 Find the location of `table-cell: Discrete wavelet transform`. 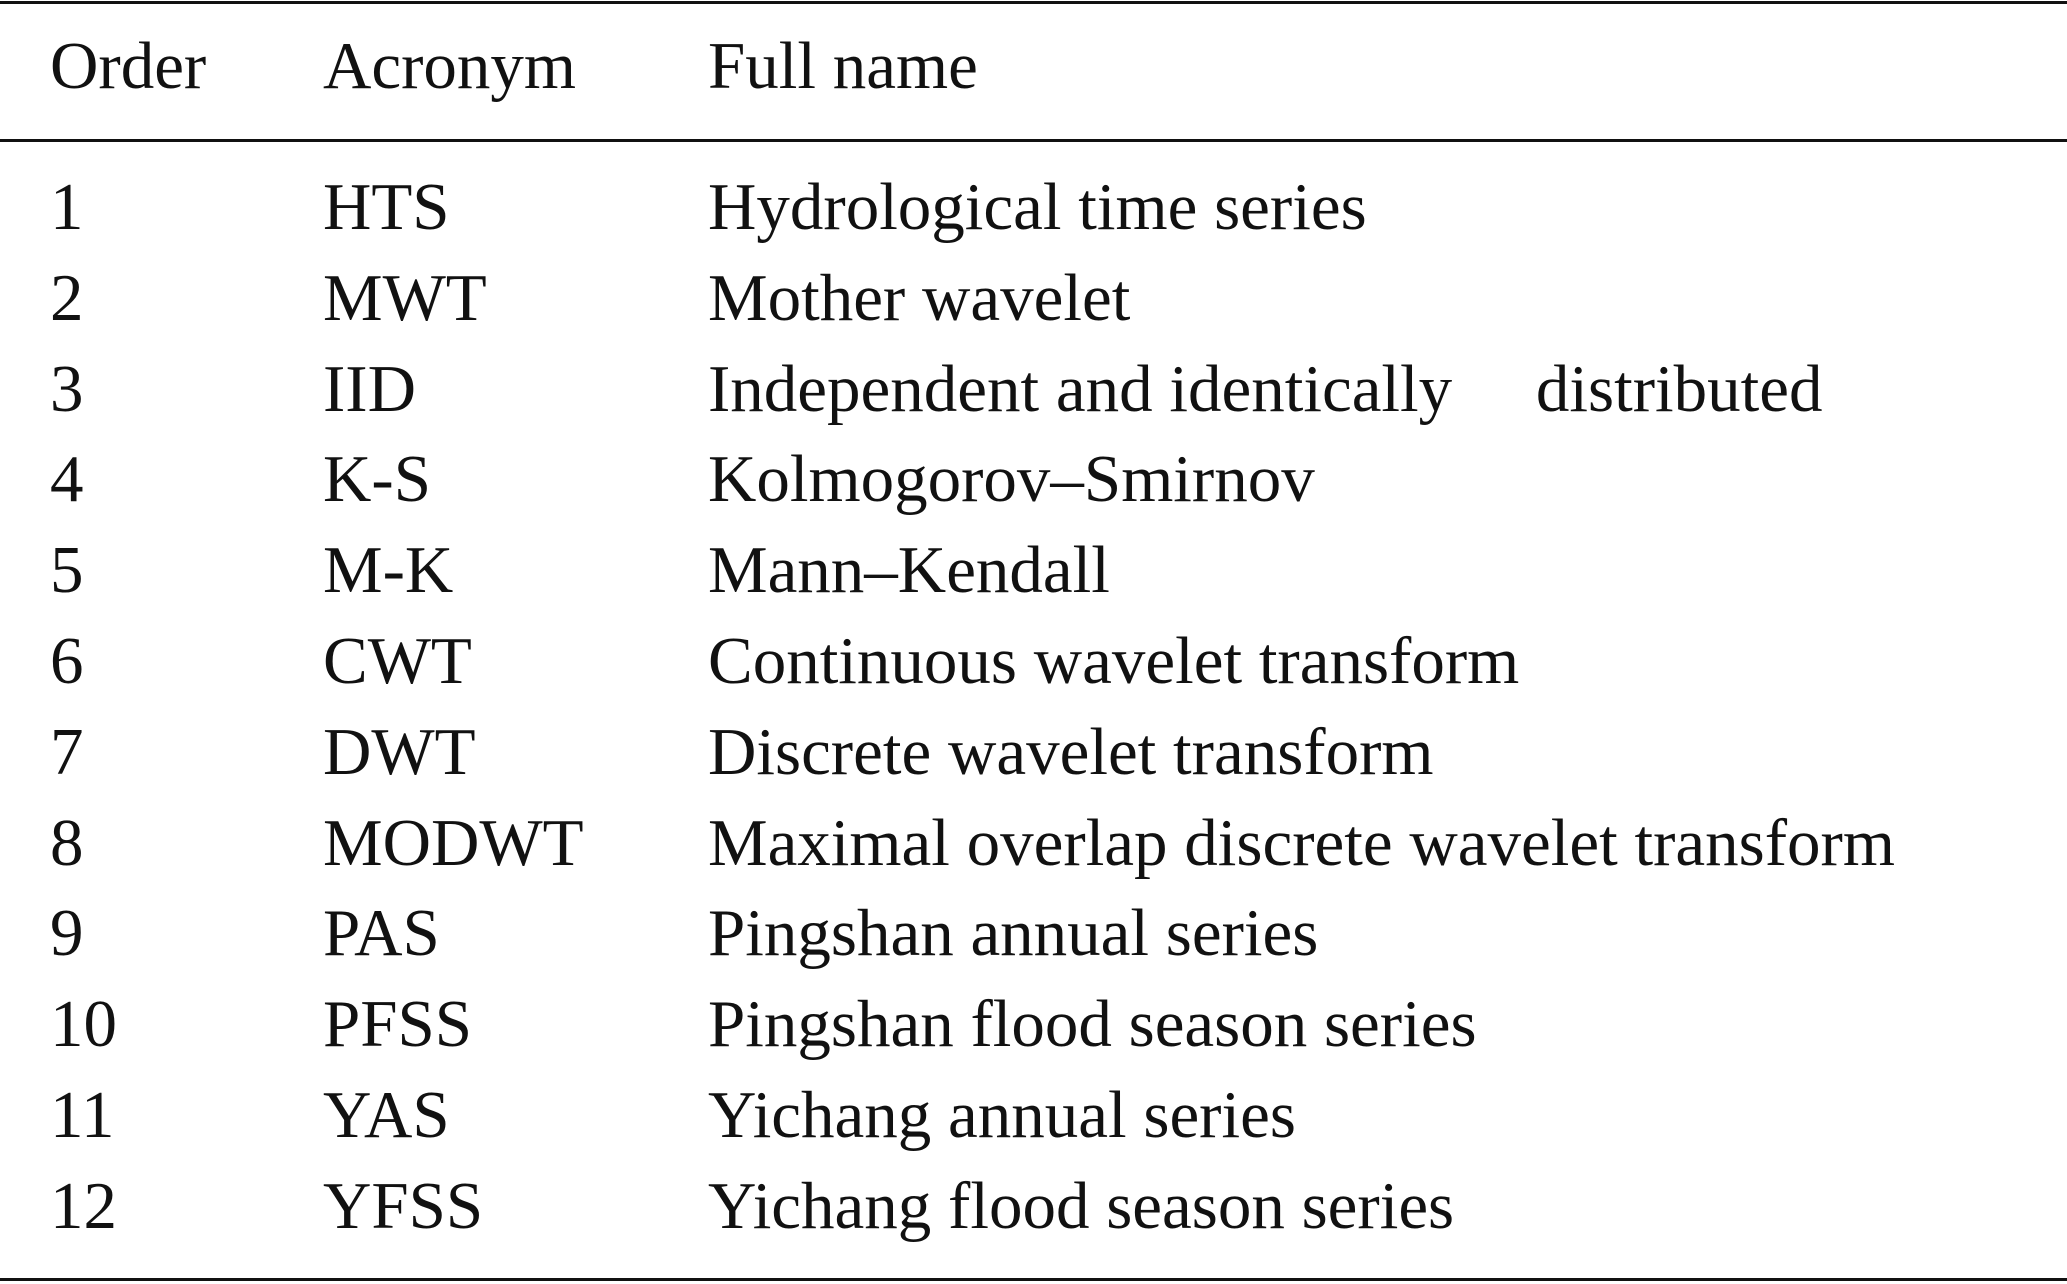

table-cell: Discrete wavelet transform is located at coordinates (1071, 751).